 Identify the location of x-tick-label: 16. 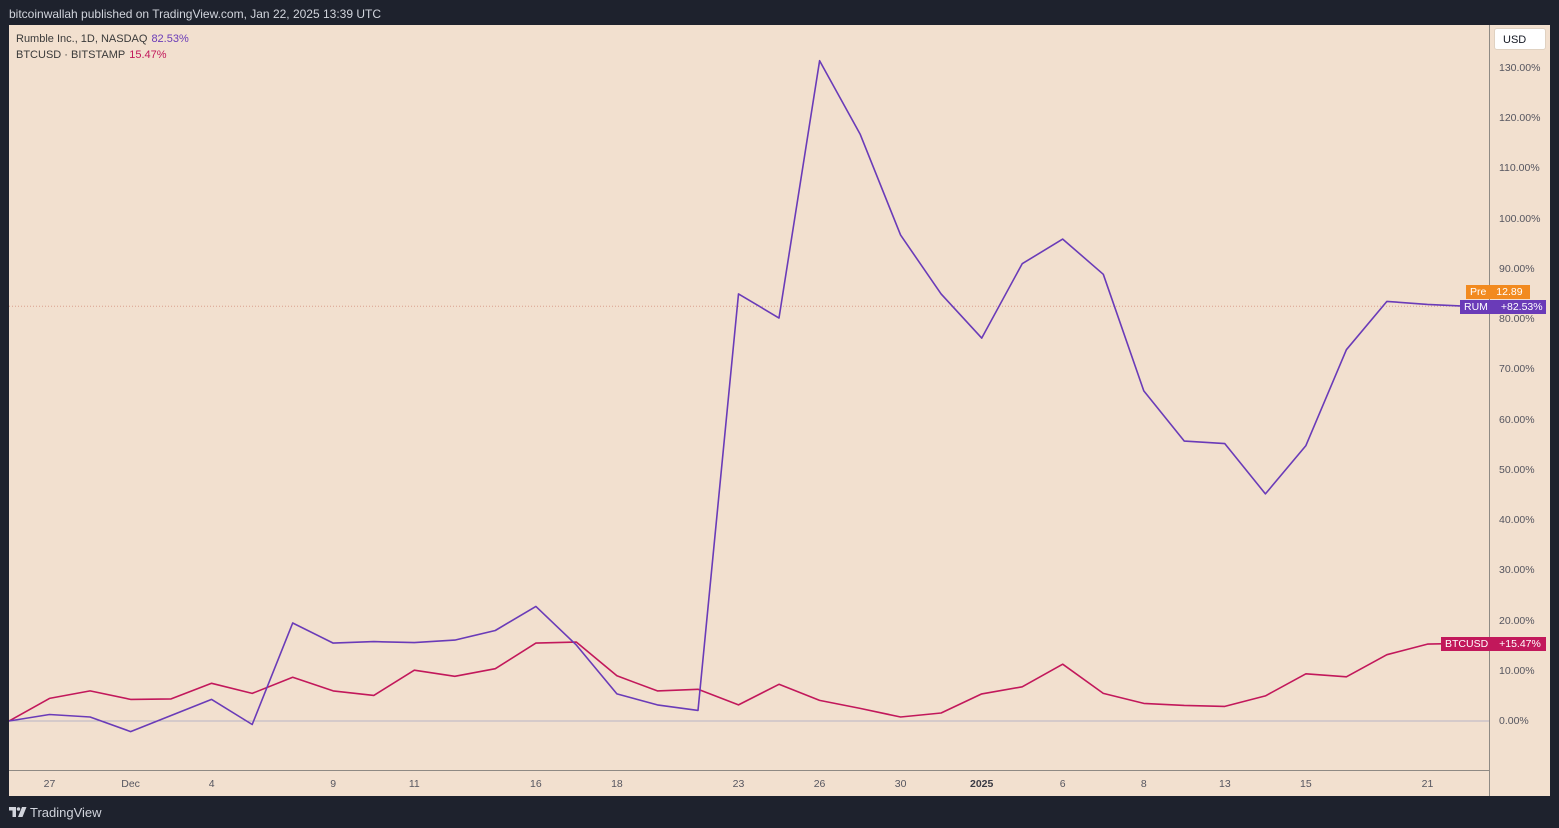
(536, 784).